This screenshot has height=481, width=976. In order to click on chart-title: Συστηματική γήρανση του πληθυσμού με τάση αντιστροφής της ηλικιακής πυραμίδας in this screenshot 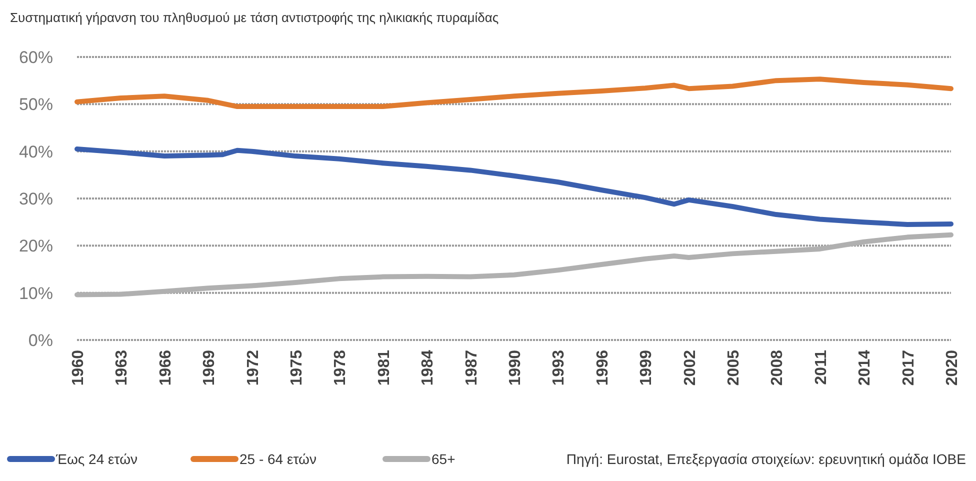, I will do `click(254, 17)`.